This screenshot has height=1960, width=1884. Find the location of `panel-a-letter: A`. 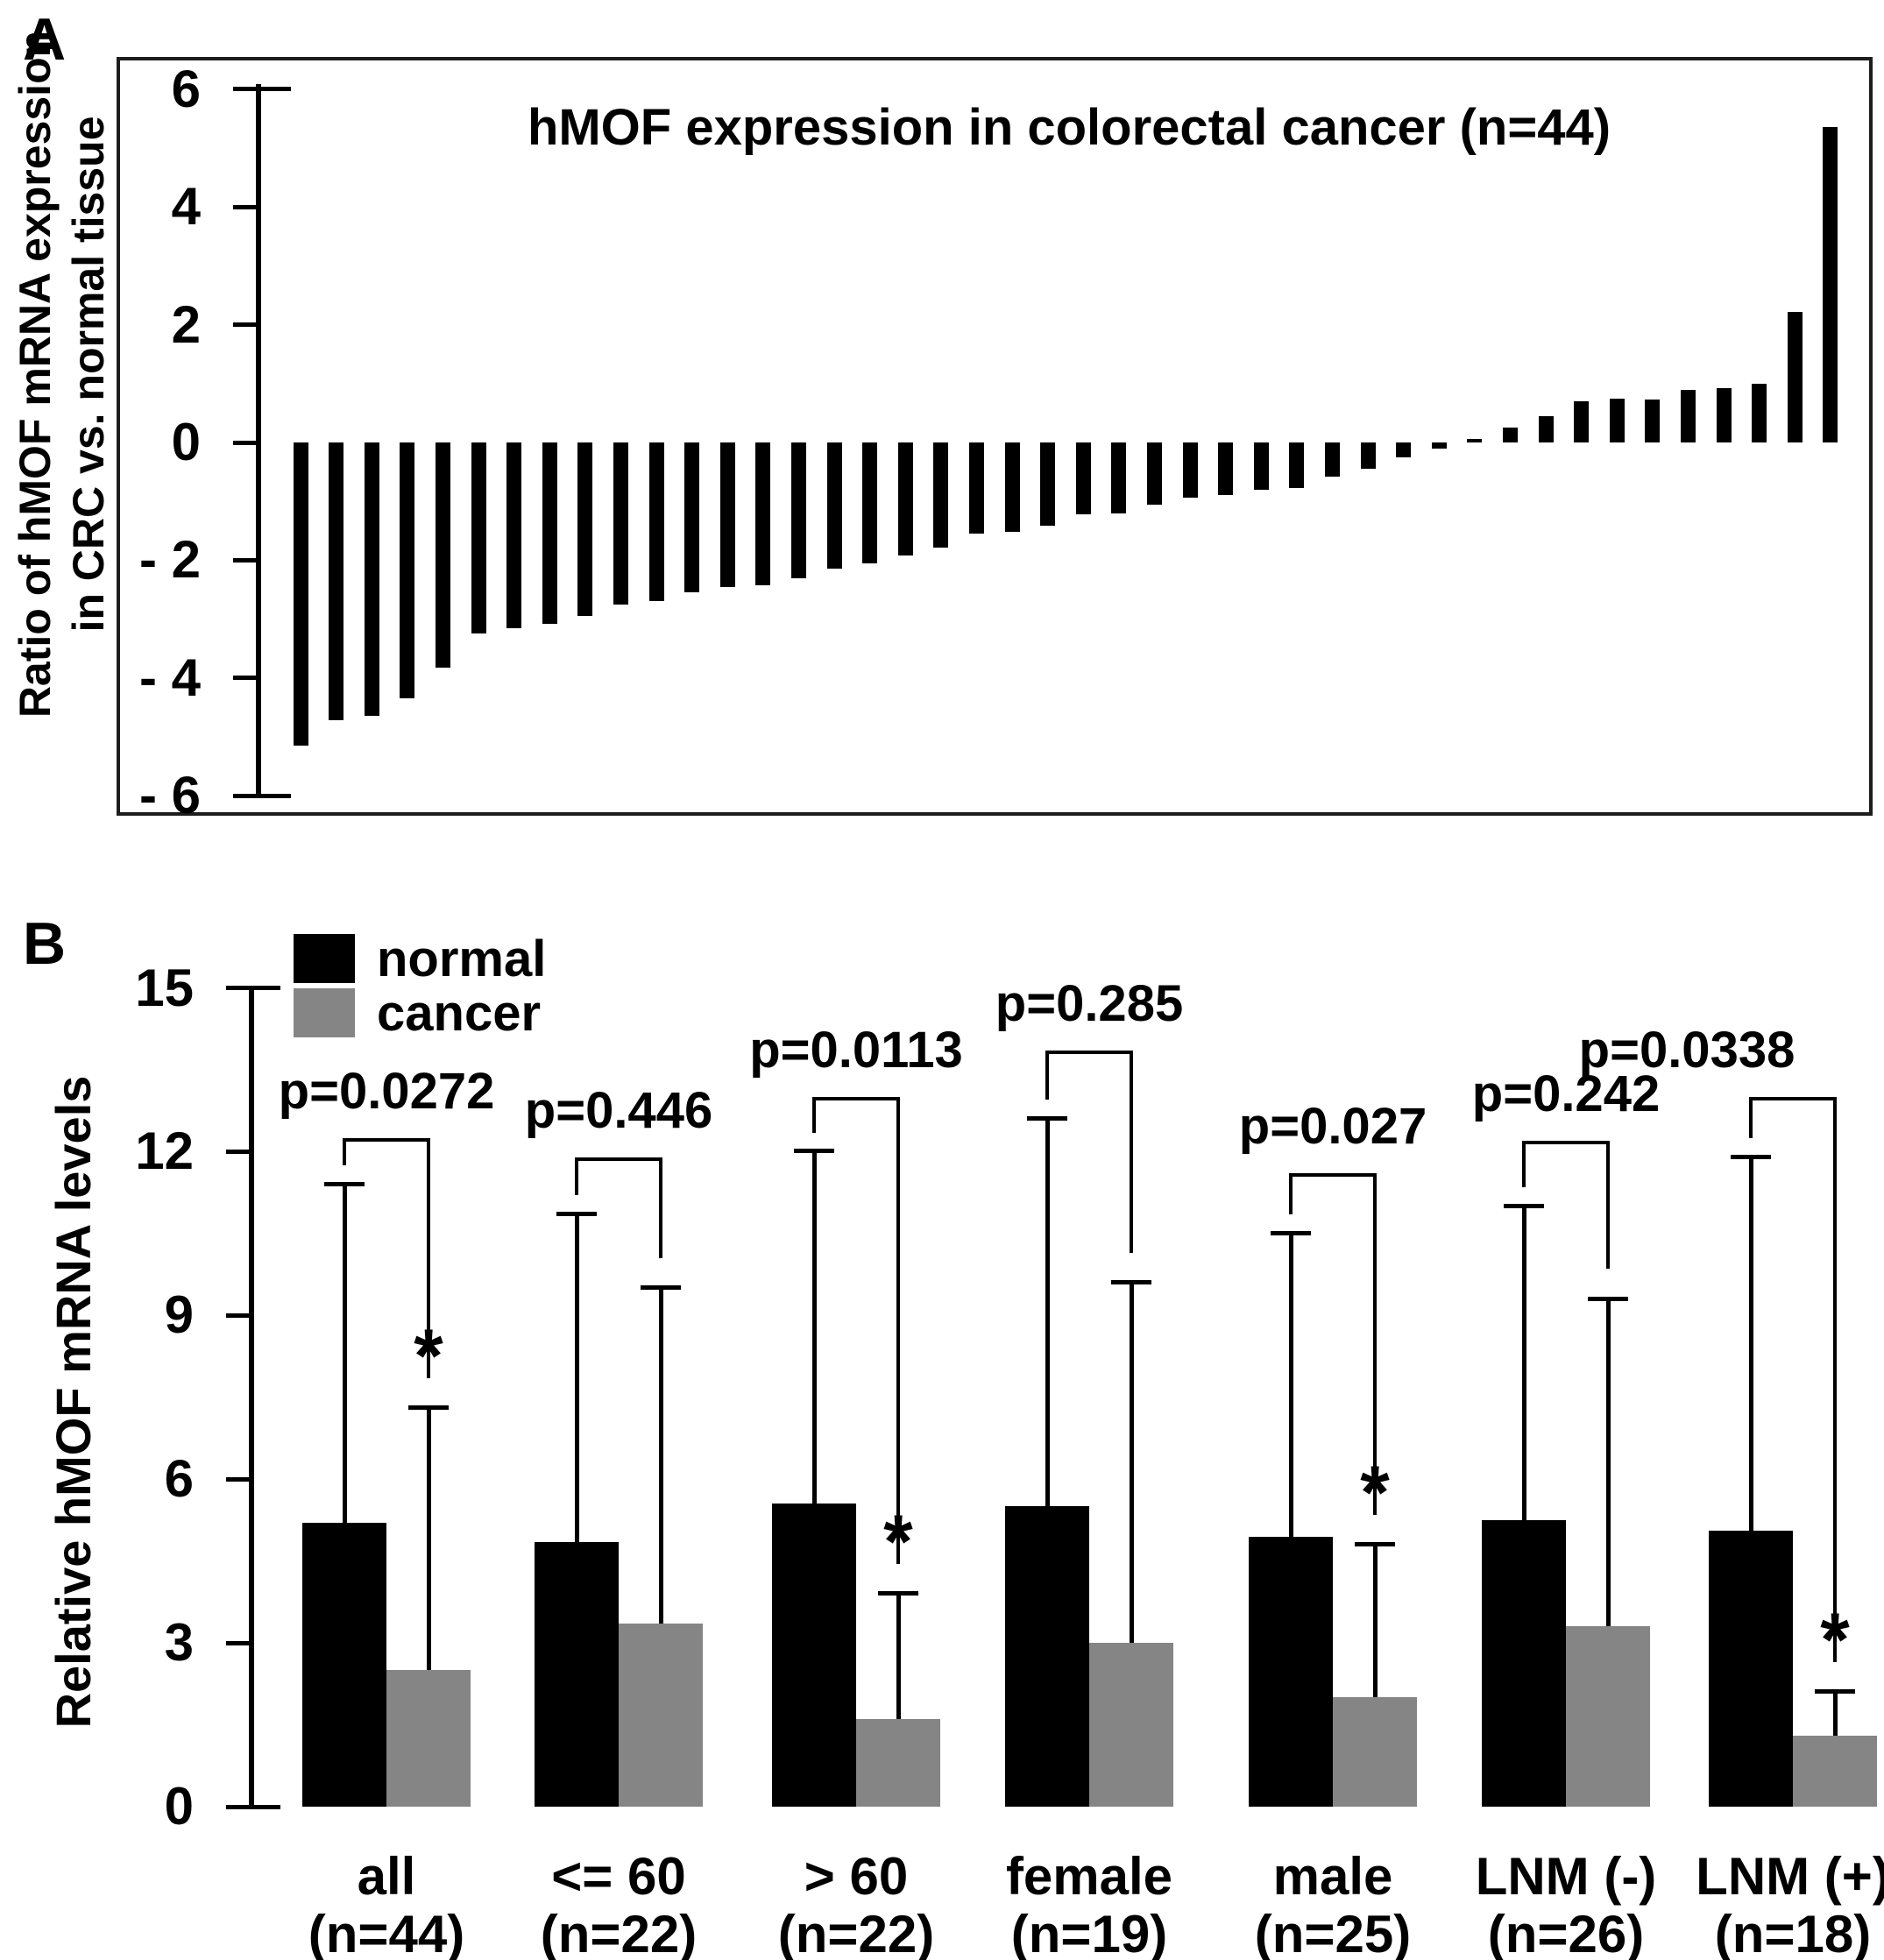

panel-a-letter: A is located at coordinates (45, 39).